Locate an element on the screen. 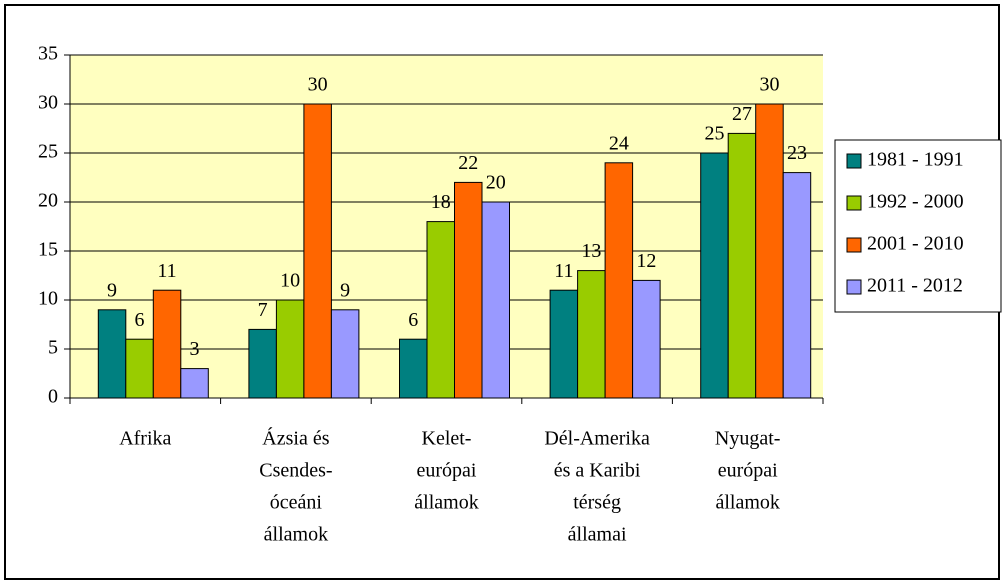 Image resolution: width=1005 pixels, height=585 pixels. data-label: 20 is located at coordinates (496, 183).